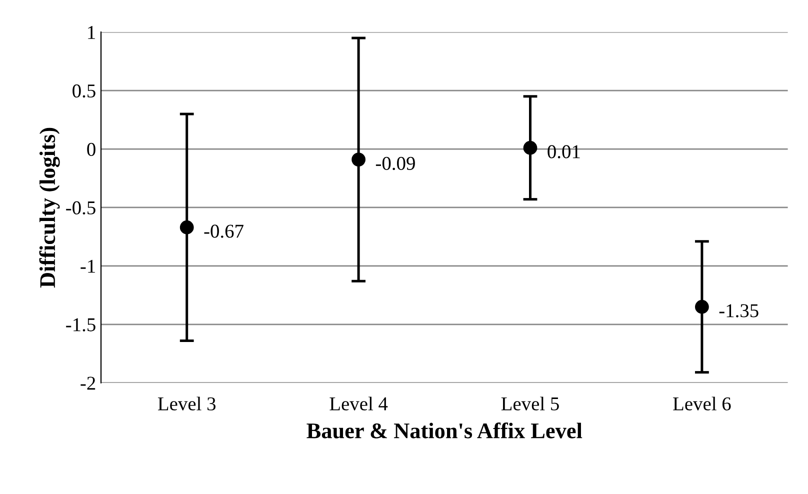  I want to click on y-tick-label: 0.5, so click(84, 91).